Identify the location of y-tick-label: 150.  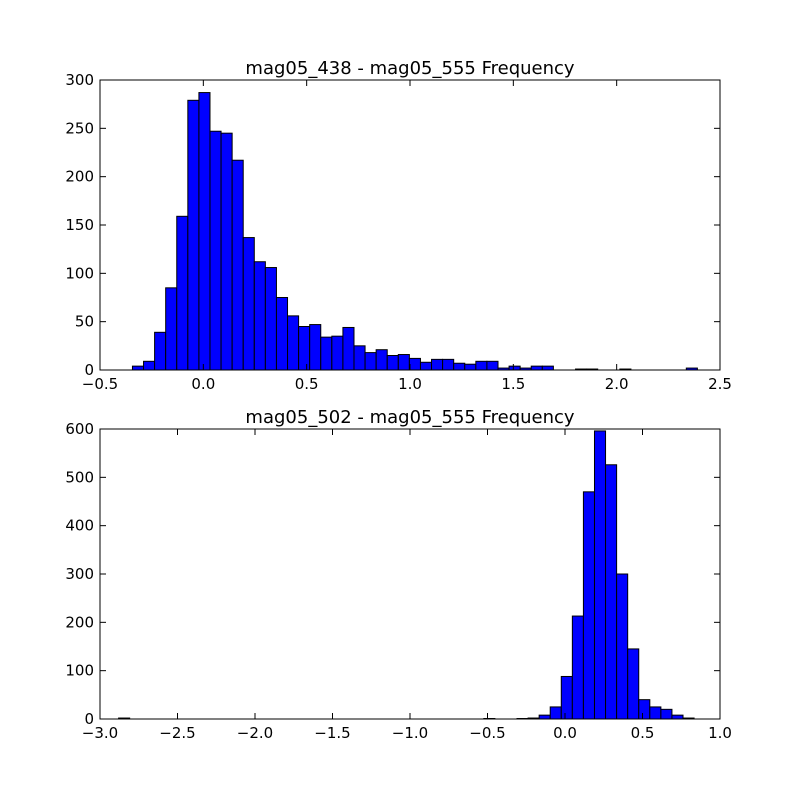
(79, 225).